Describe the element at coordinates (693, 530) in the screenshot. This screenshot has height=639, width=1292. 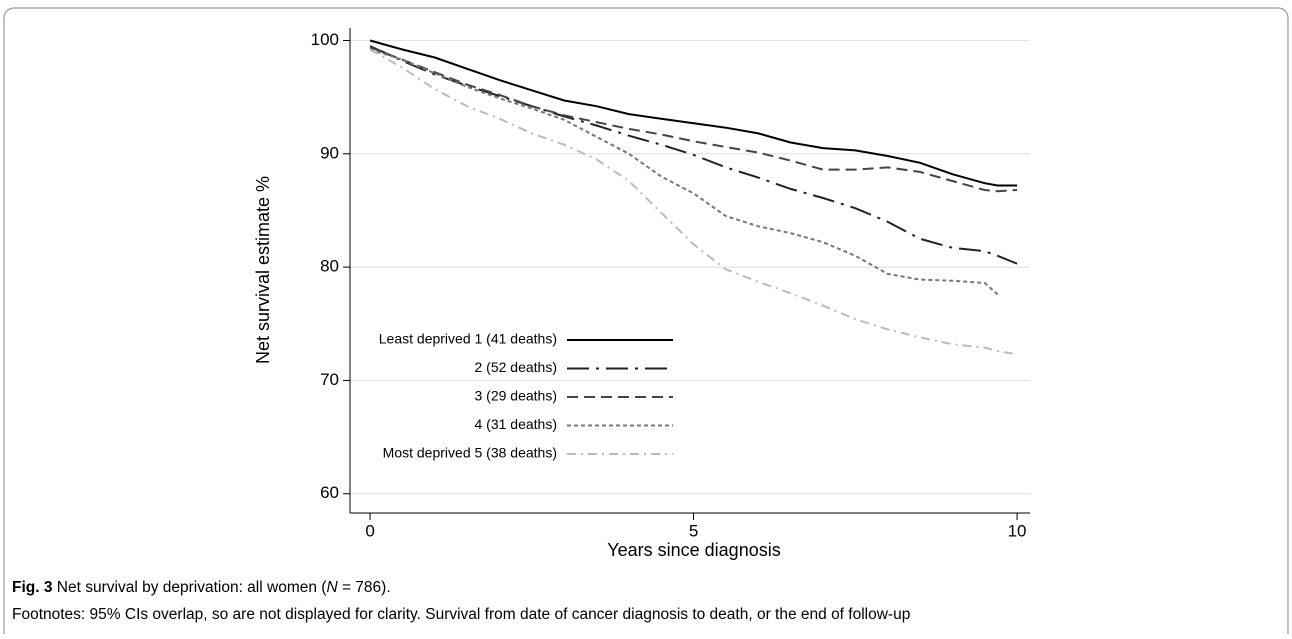
I see `x-tick-label: 5` at that location.